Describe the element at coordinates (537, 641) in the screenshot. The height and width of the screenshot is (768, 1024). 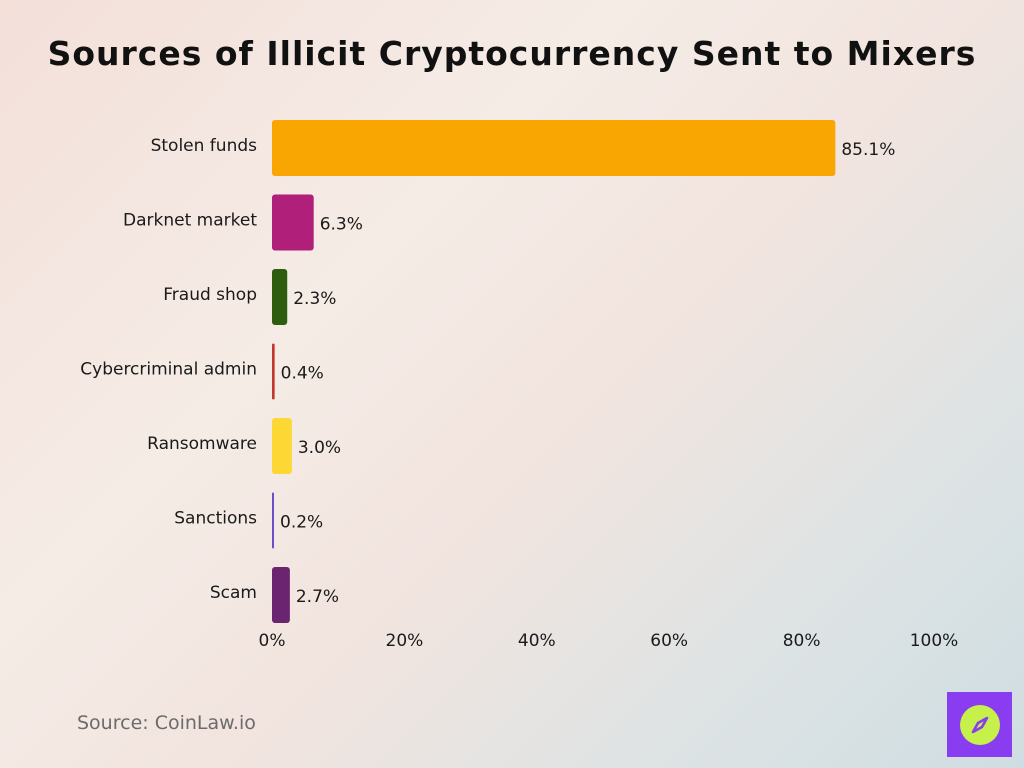
I see `x-tick-label: 40%` at that location.